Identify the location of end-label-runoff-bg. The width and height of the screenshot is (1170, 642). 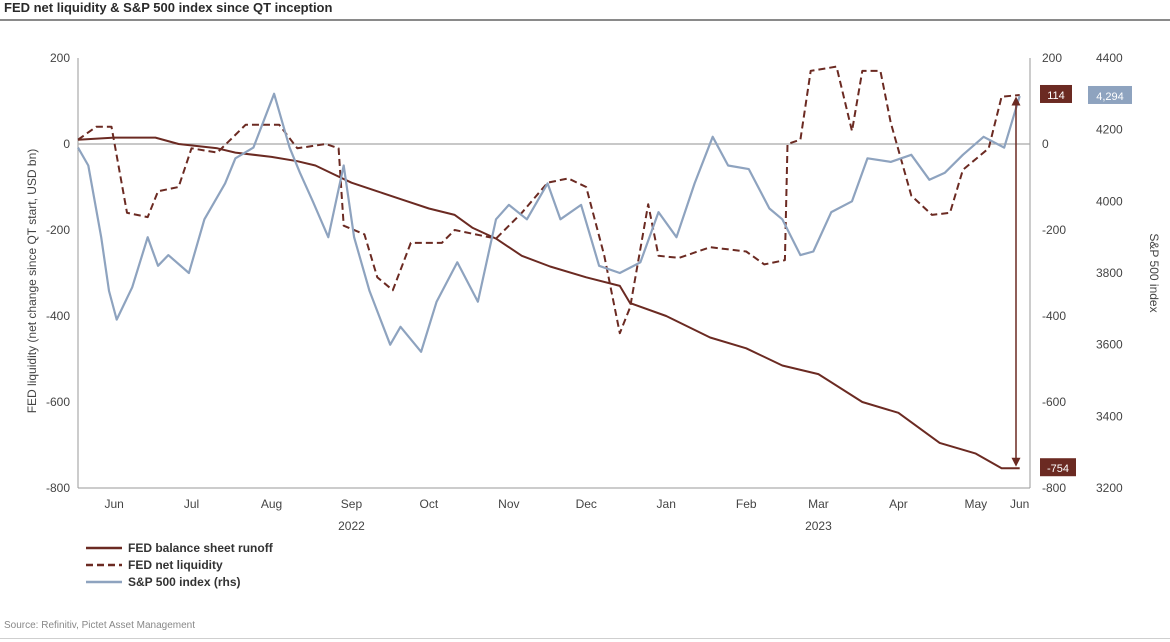
(1058, 467).